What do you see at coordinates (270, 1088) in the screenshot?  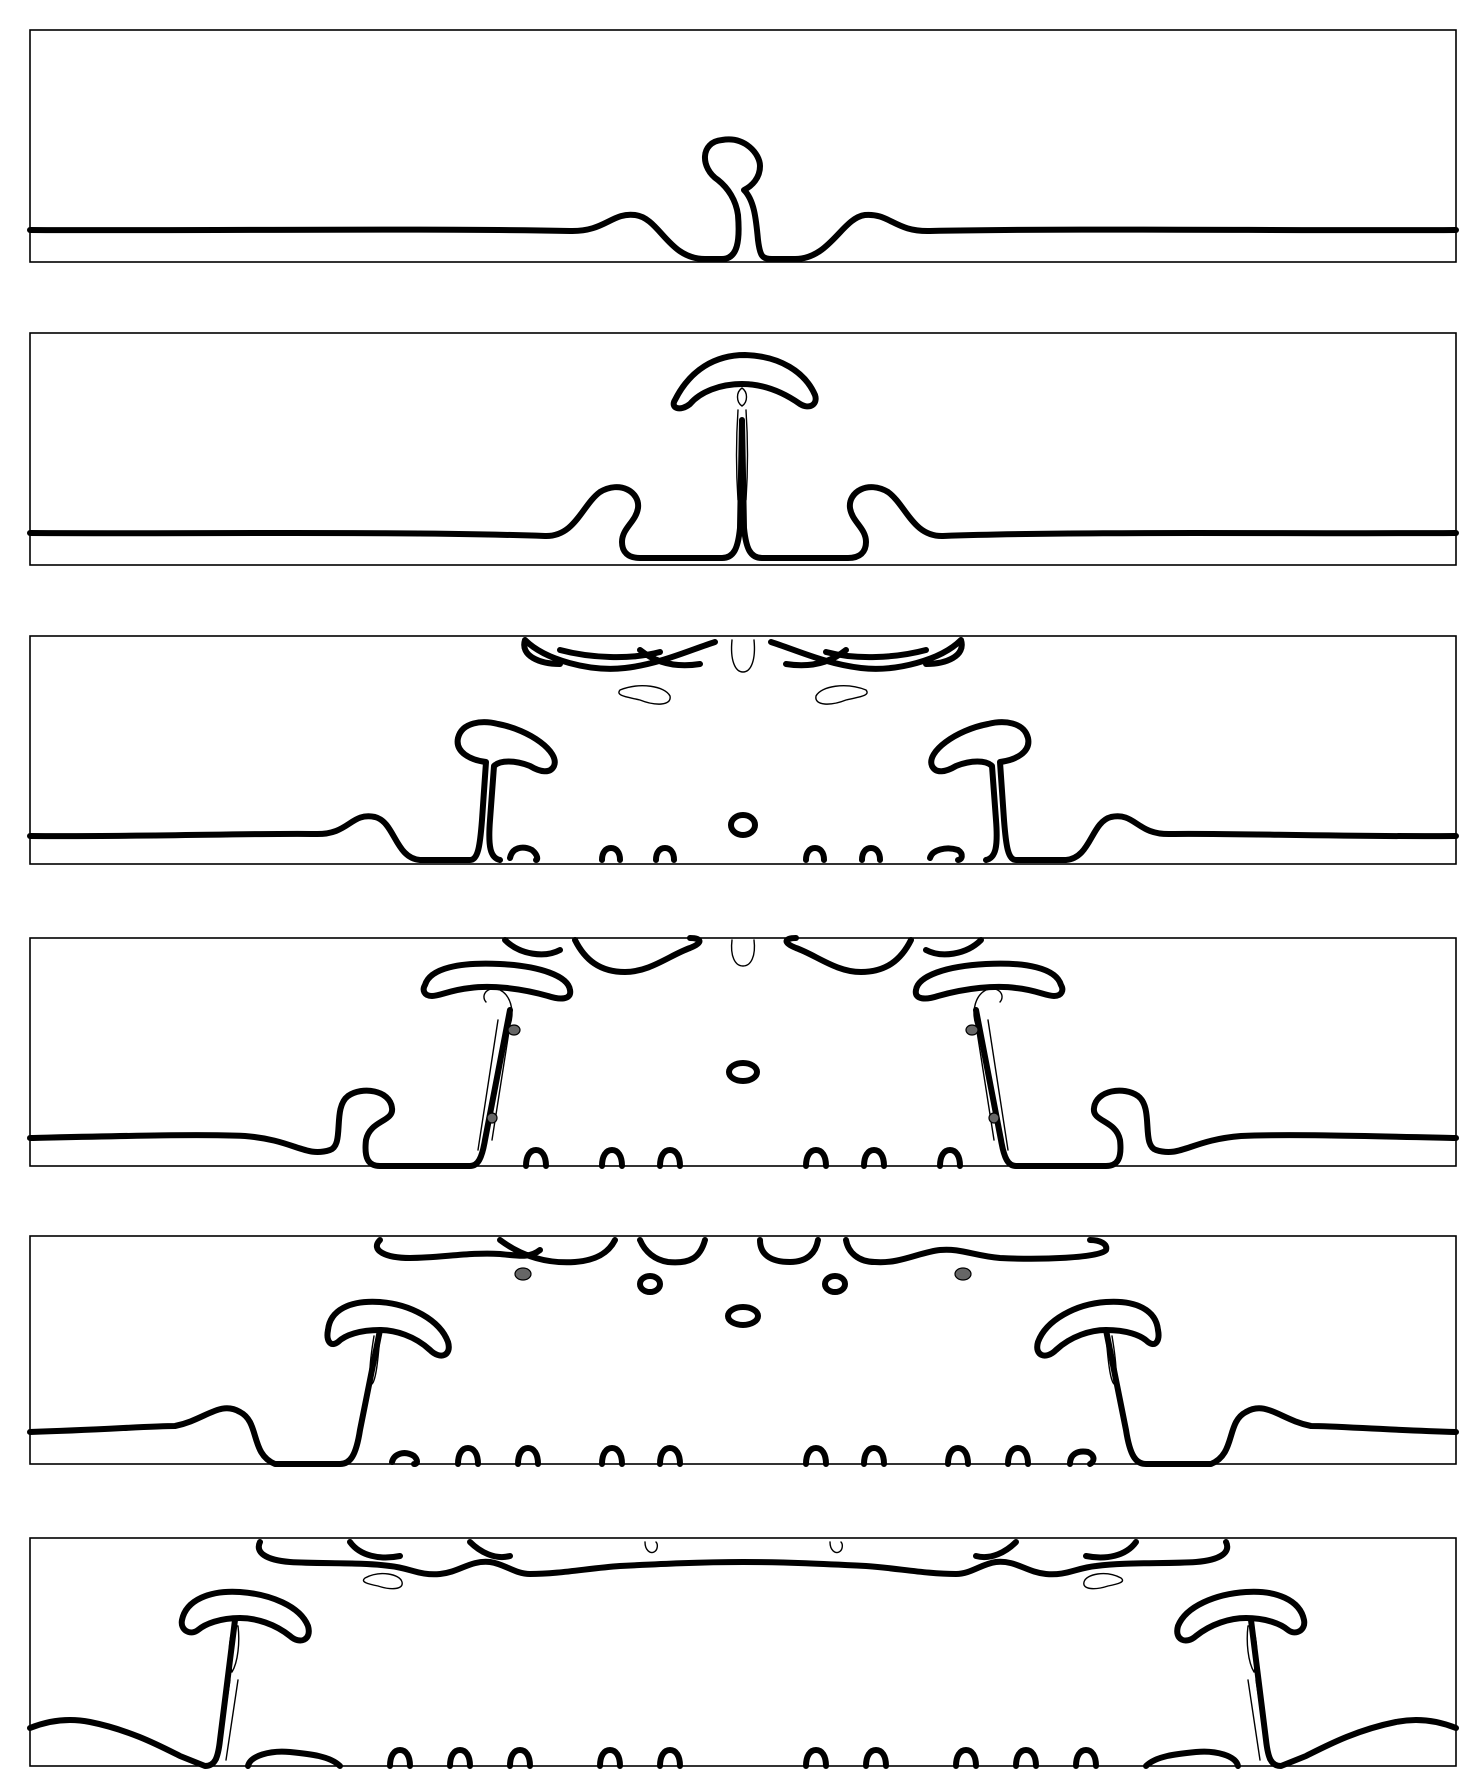 I see `panel-4-interface` at bounding box center [270, 1088].